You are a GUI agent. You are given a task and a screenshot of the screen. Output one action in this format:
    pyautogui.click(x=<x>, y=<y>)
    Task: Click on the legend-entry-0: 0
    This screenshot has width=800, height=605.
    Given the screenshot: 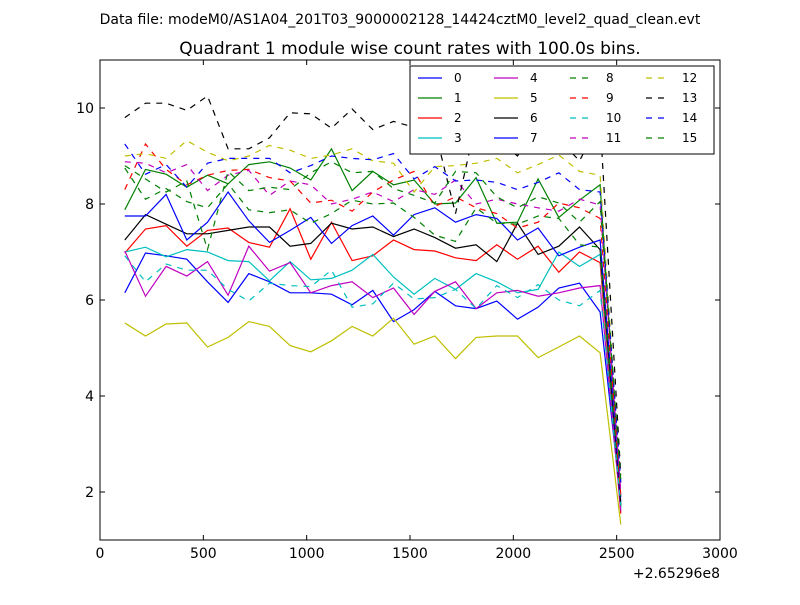 What is the action you would take?
    pyautogui.click(x=440, y=78)
    